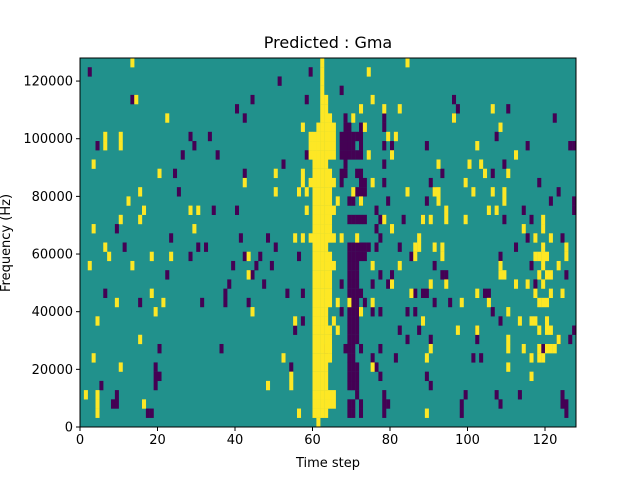  Describe the element at coordinates (545, 440) in the screenshot. I see `x-tick-label: 120` at that location.